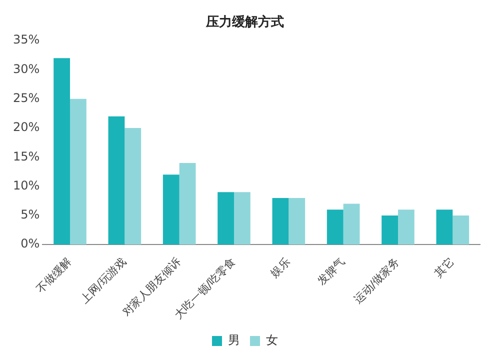 The image size is (500, 362). Describe the element at coordinates (244, 22) in the screenshot. I see `chart-title: 压力缓解方式` at that location.